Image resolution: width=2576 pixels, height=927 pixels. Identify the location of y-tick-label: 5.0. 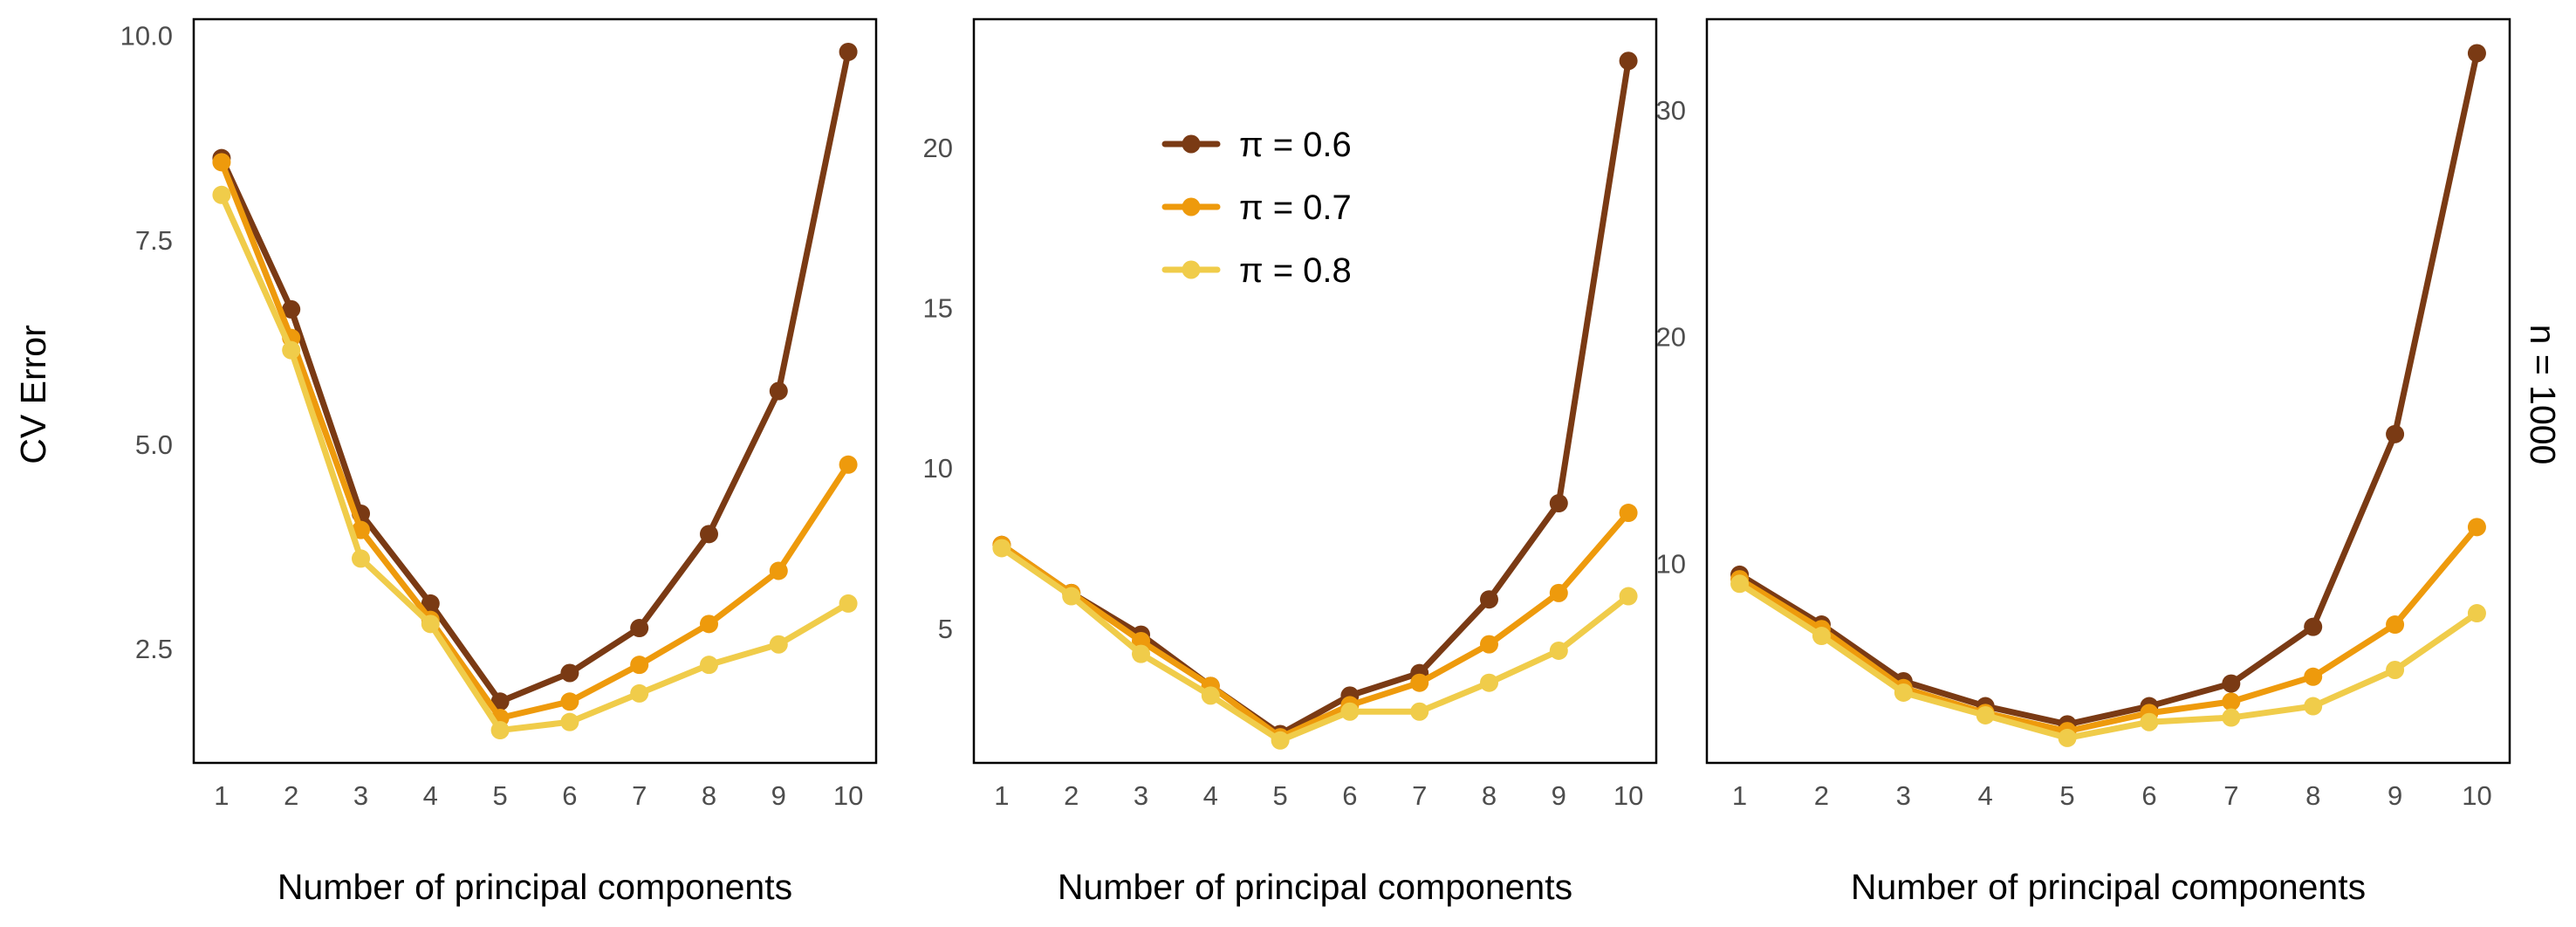
(154, 444).